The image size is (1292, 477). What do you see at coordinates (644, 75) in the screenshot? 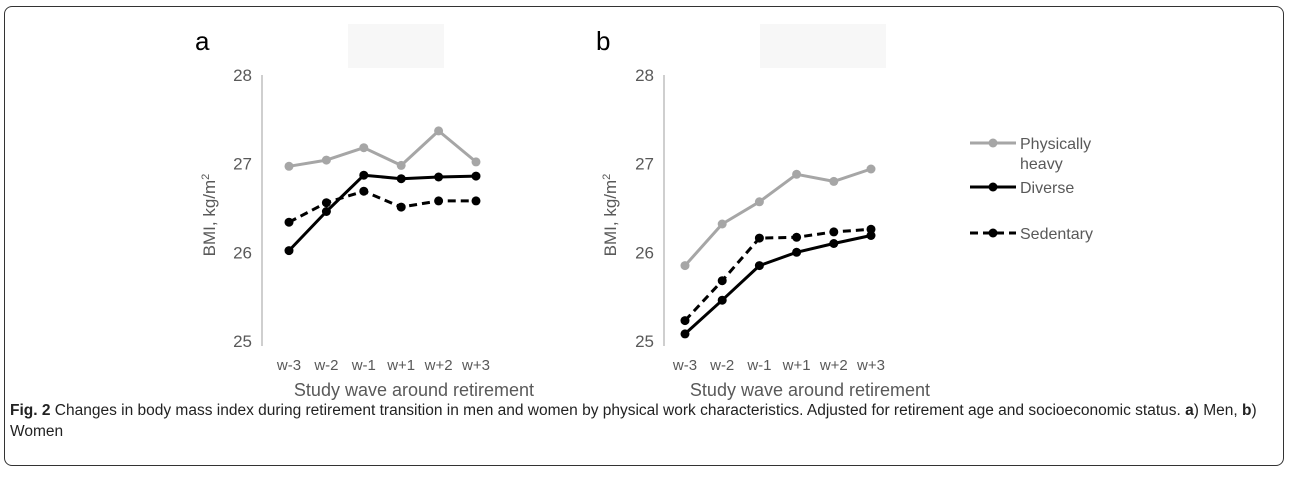
I see `panel-b-ytick-28: 28` at bounding box center [644, 75].